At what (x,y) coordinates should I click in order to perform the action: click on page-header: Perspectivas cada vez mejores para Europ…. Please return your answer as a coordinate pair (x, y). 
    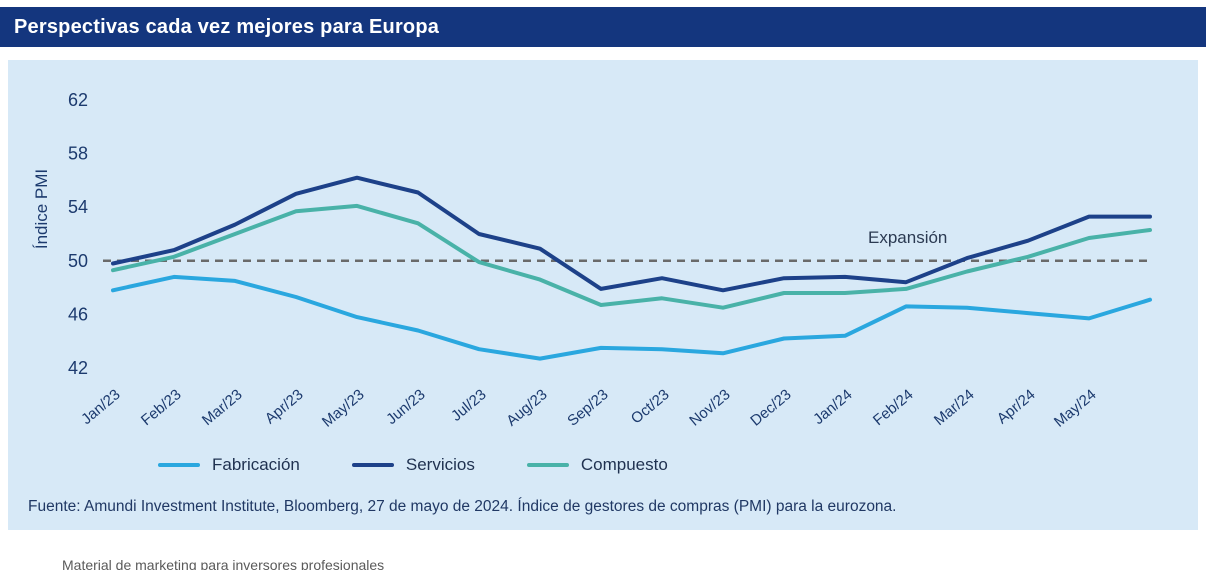
    Looking at the image, I should click on (603, 27).